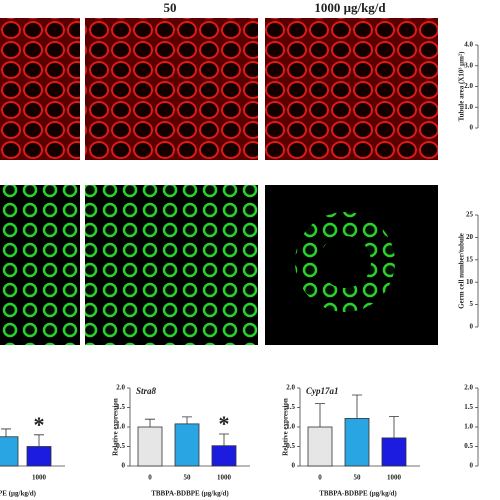 This screenshot has width=500, height=500. What do you see at coordinates (170, 7) in the screenshot?
I see `heading: 50` at bounding box center [170, 7].